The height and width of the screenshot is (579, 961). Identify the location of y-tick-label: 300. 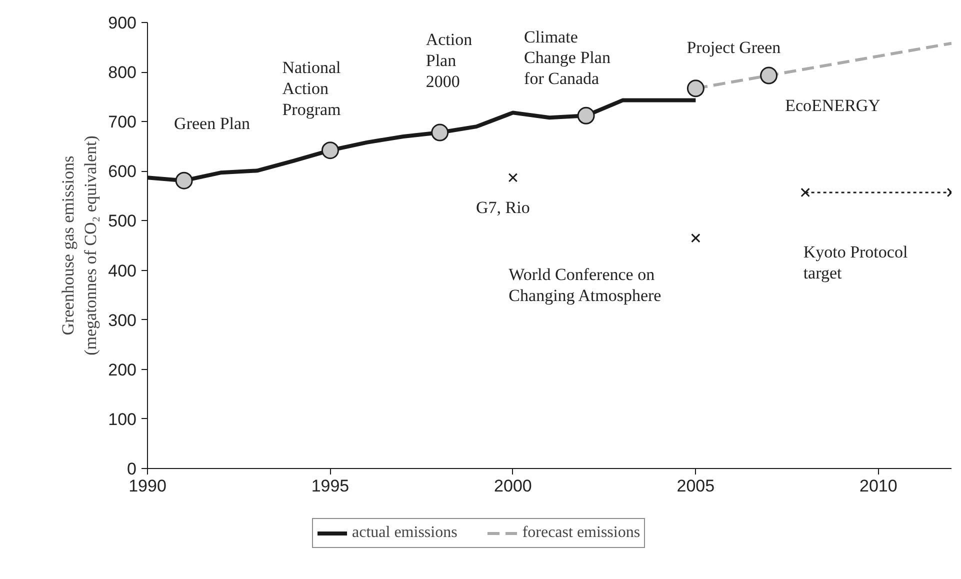
(122, 320).